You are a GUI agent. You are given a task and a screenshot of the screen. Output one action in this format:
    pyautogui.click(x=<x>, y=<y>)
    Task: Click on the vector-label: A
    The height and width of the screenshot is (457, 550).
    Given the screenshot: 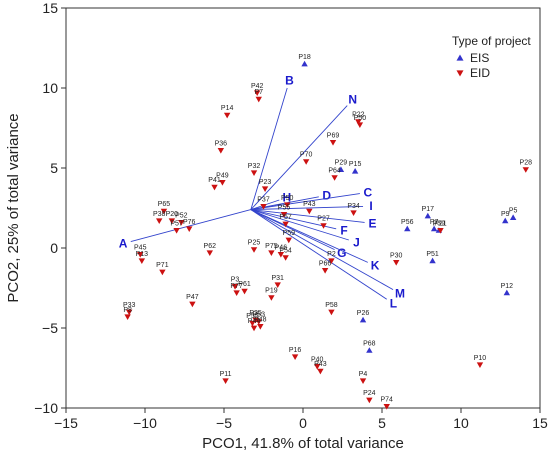 What is the action you would take?
    pyautogui.click(x=123, y=244)
    